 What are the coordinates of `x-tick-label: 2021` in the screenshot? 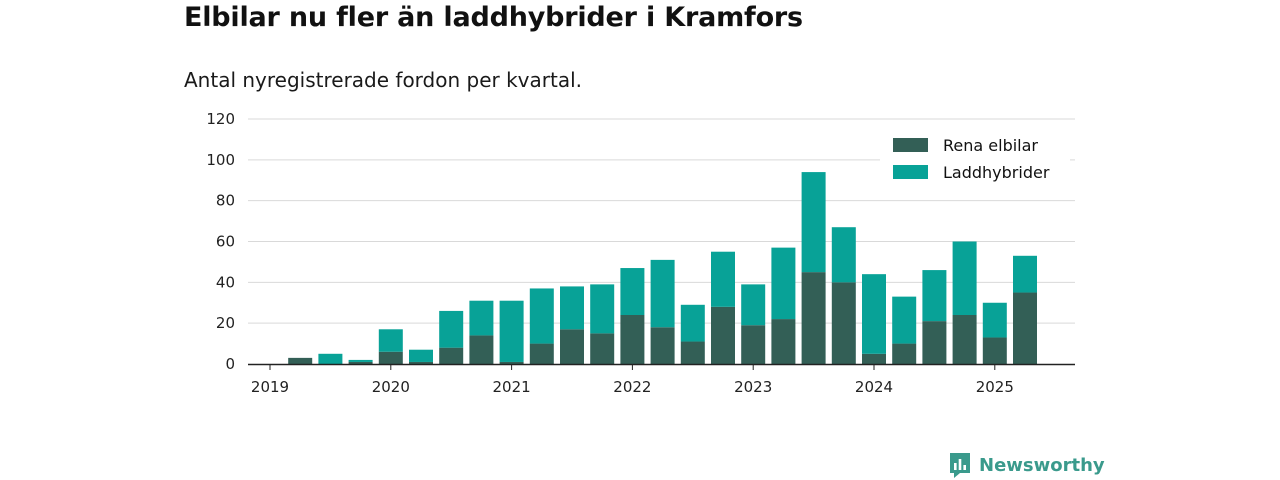 It's located at (512, 387).